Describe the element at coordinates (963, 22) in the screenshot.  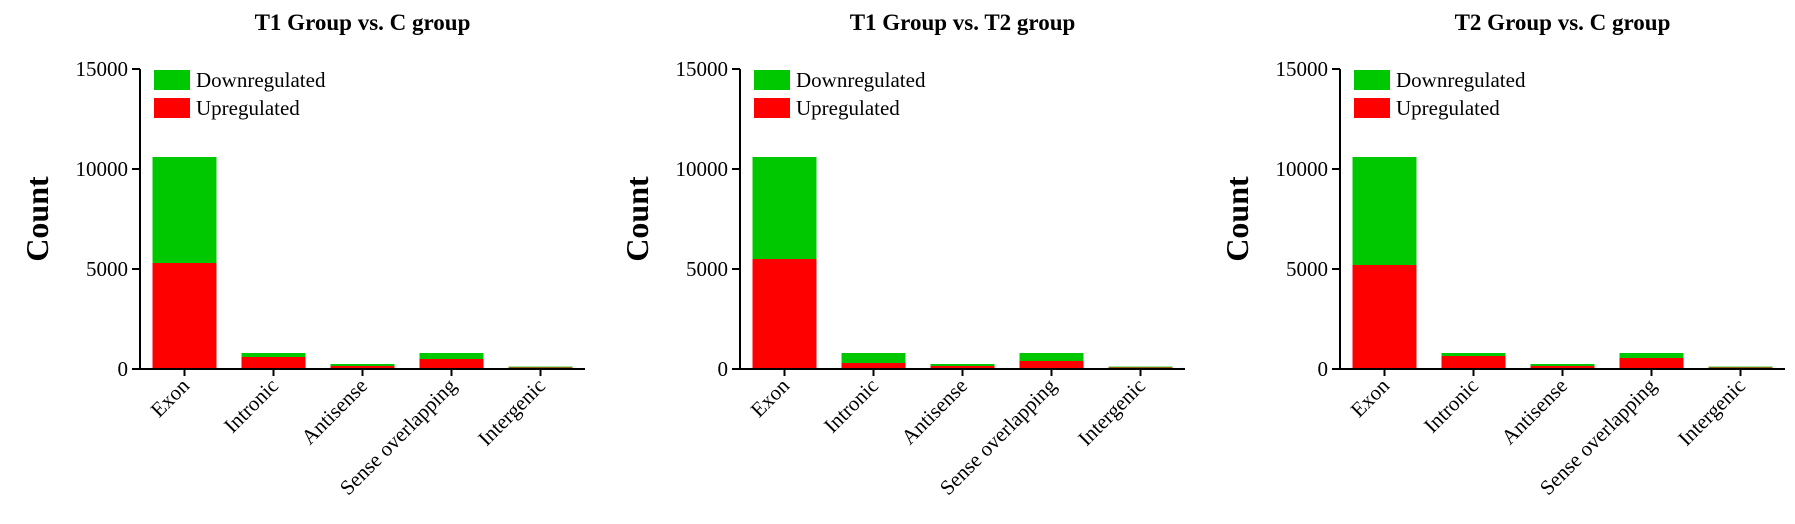
I see `chart-title: T1 Group vs. T2 group` at that location.